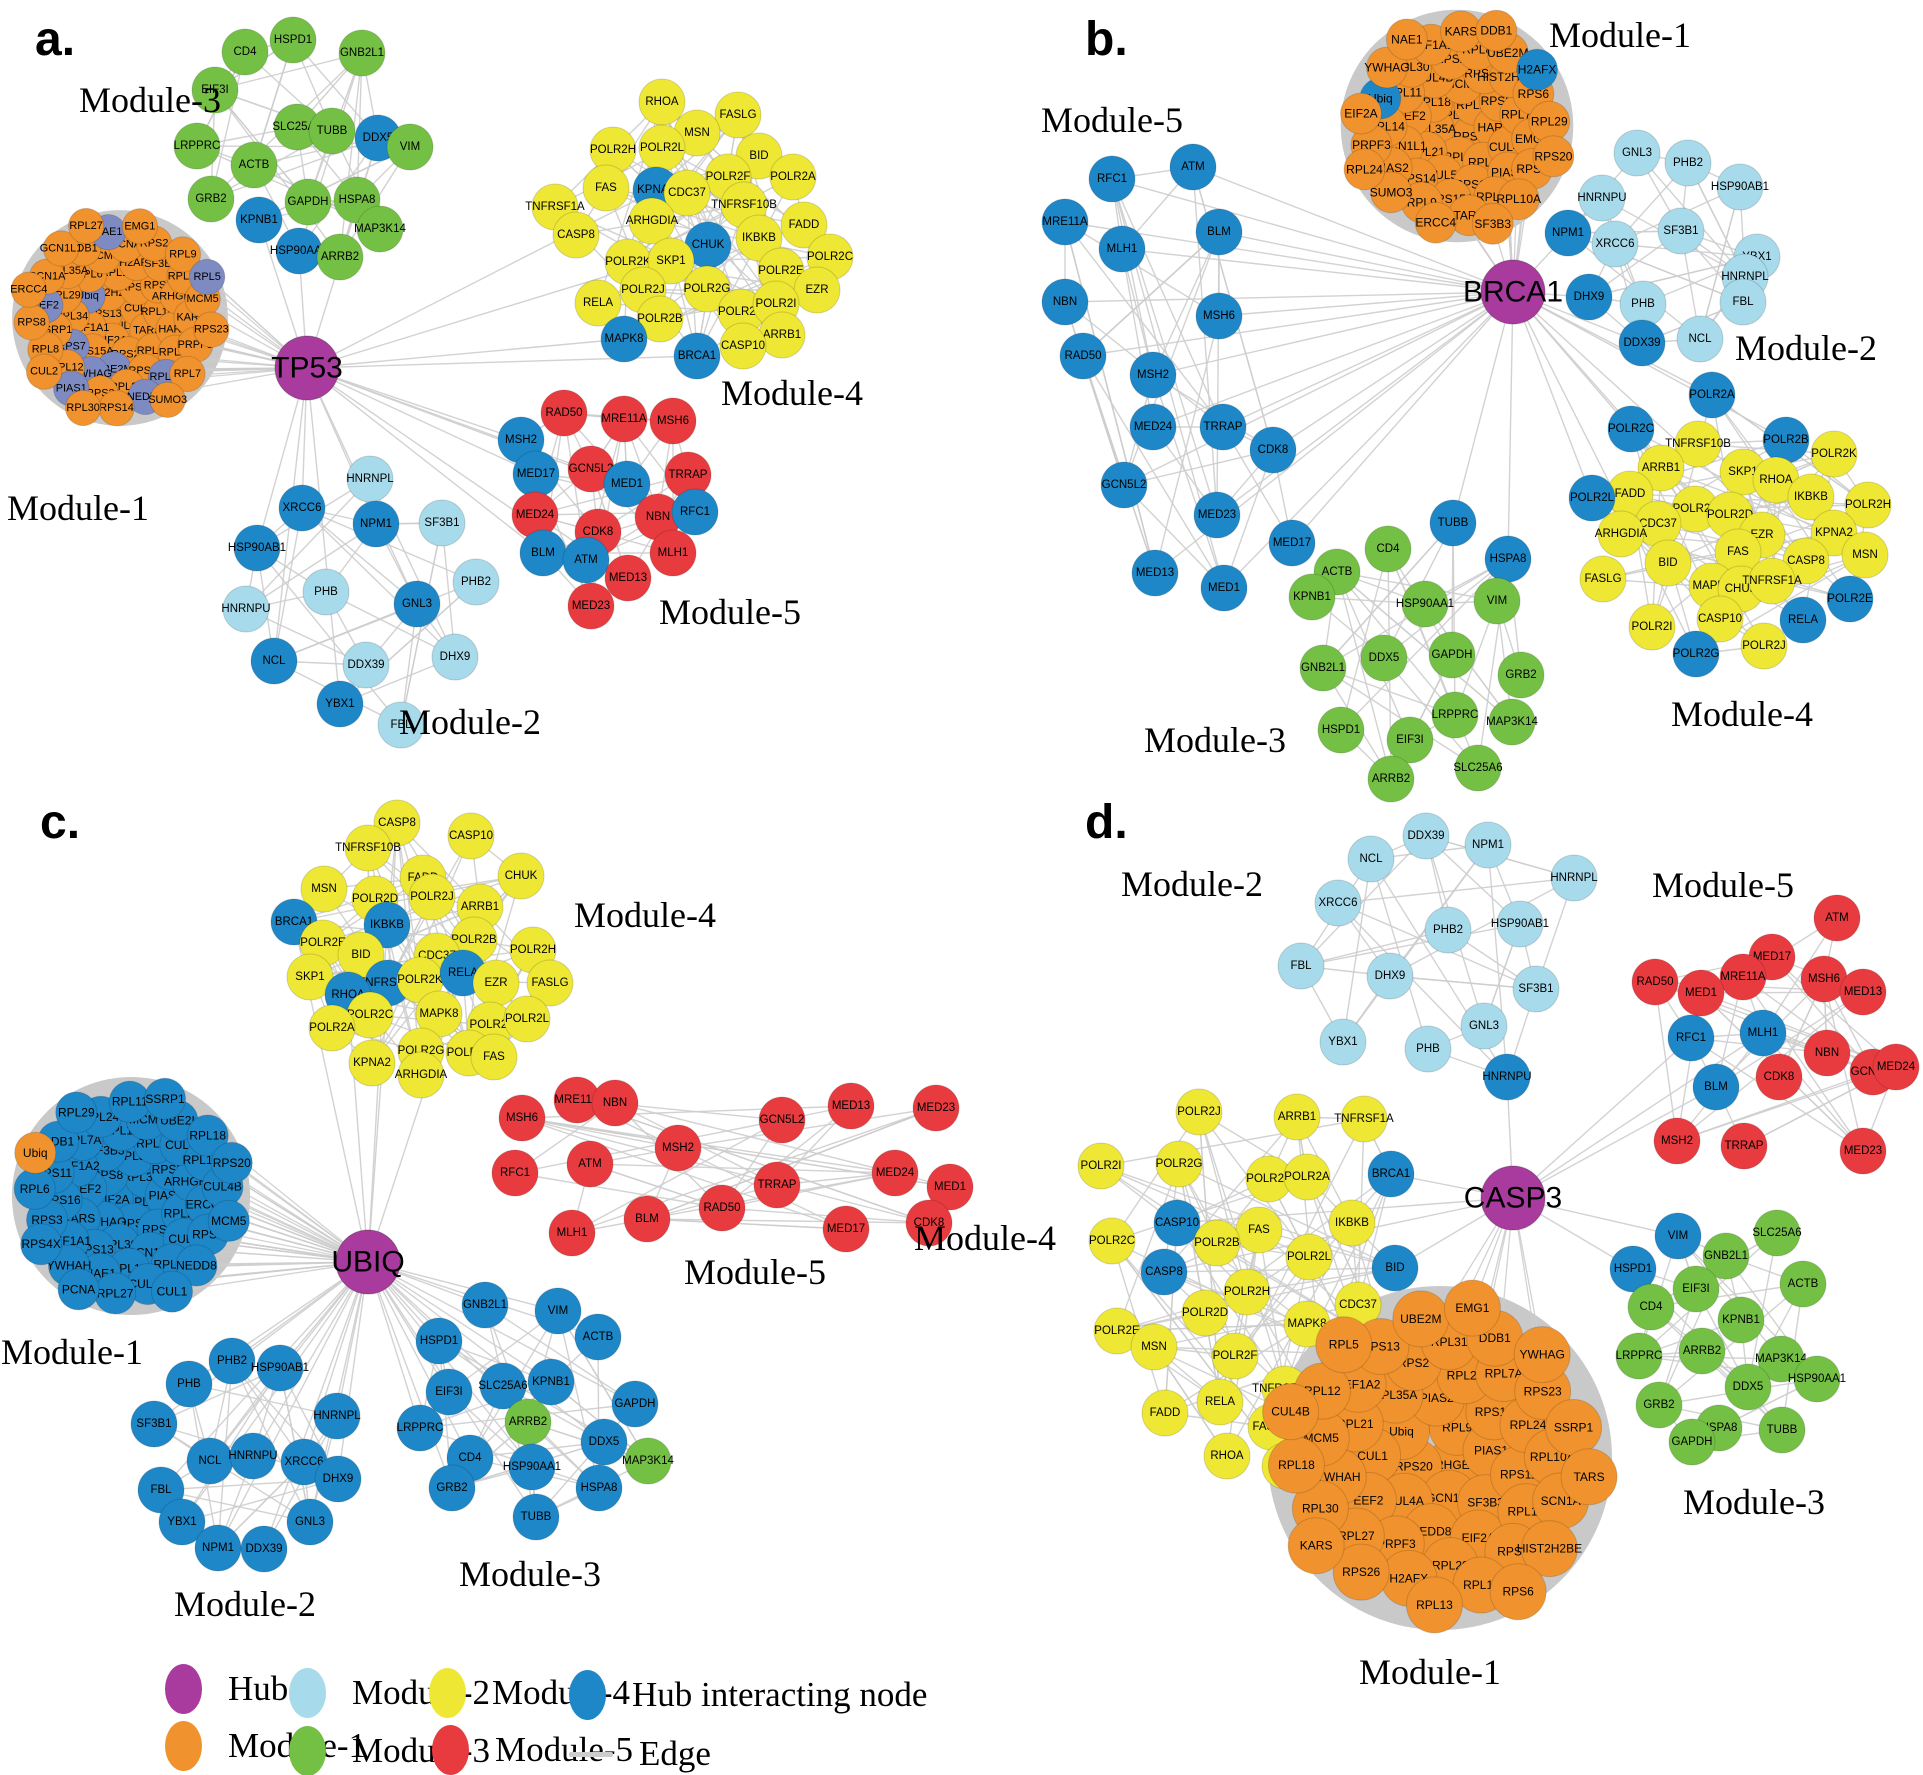  What do you see at coordinates (695, 512) in the screenshot?
I see `network-node: RFC1` at bounding box center [695, 512].